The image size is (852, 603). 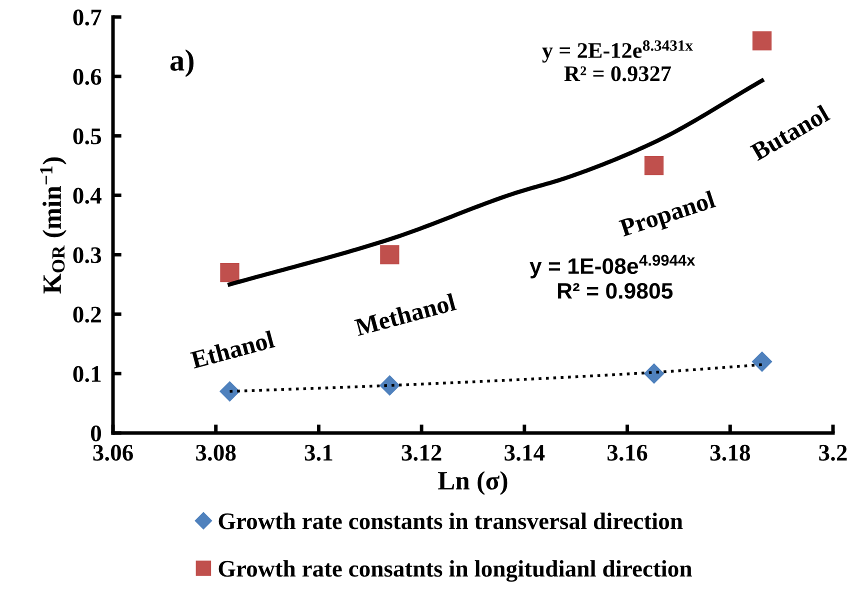 I want to click on annotation: R² = 0.9805, so click(x=615, y=291).